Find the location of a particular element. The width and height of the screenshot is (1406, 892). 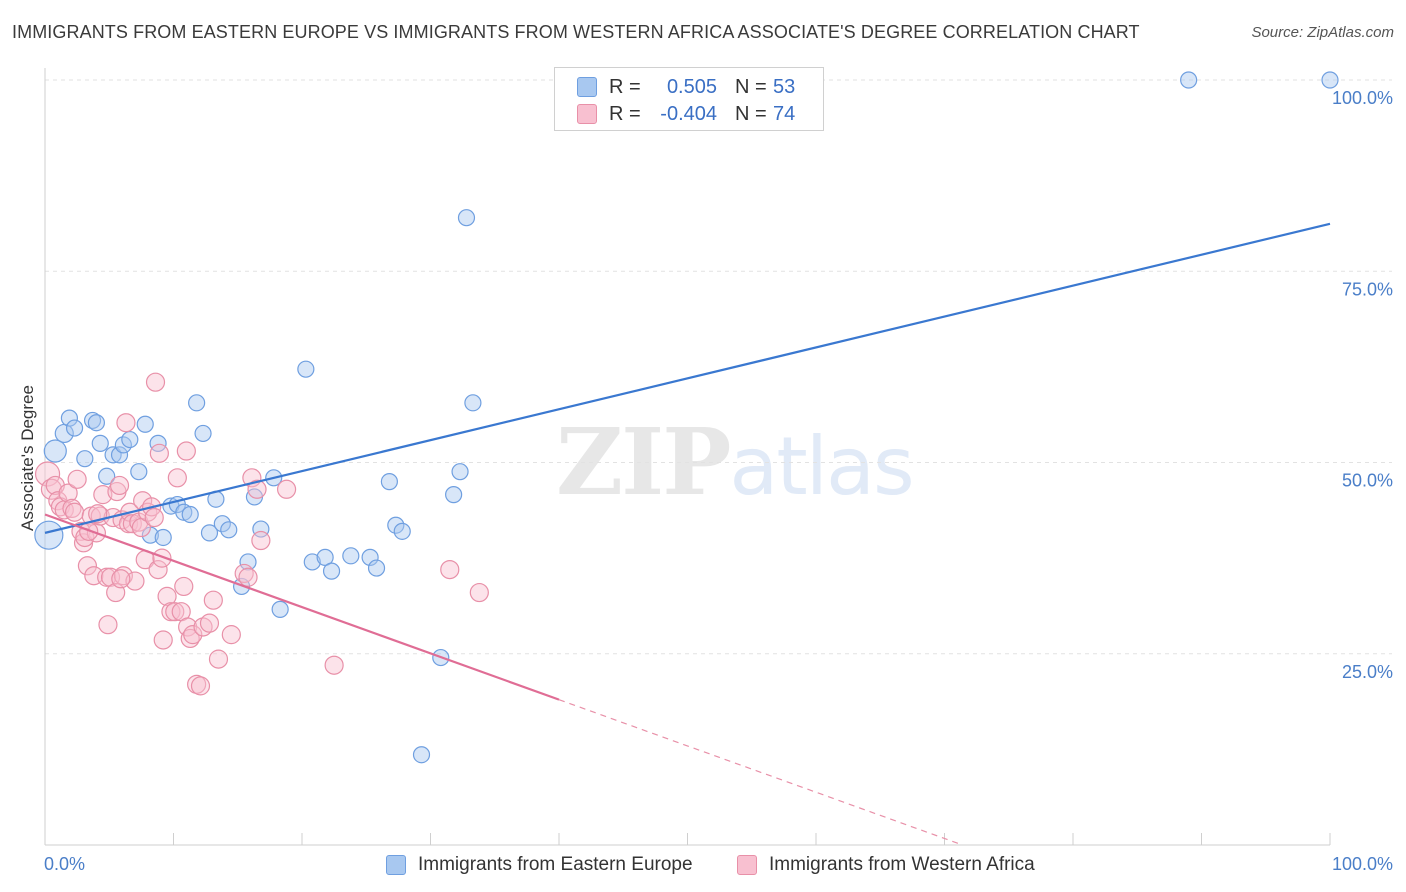

x-tick-label: 100.0% is located at coordinates (1362, 864).